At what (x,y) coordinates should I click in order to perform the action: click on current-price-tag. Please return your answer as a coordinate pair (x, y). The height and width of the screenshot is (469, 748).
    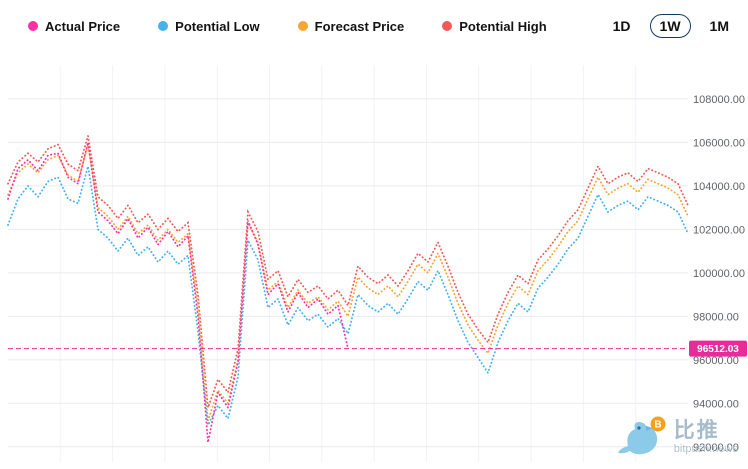
    Looking at the image, I should click on (718, 348).